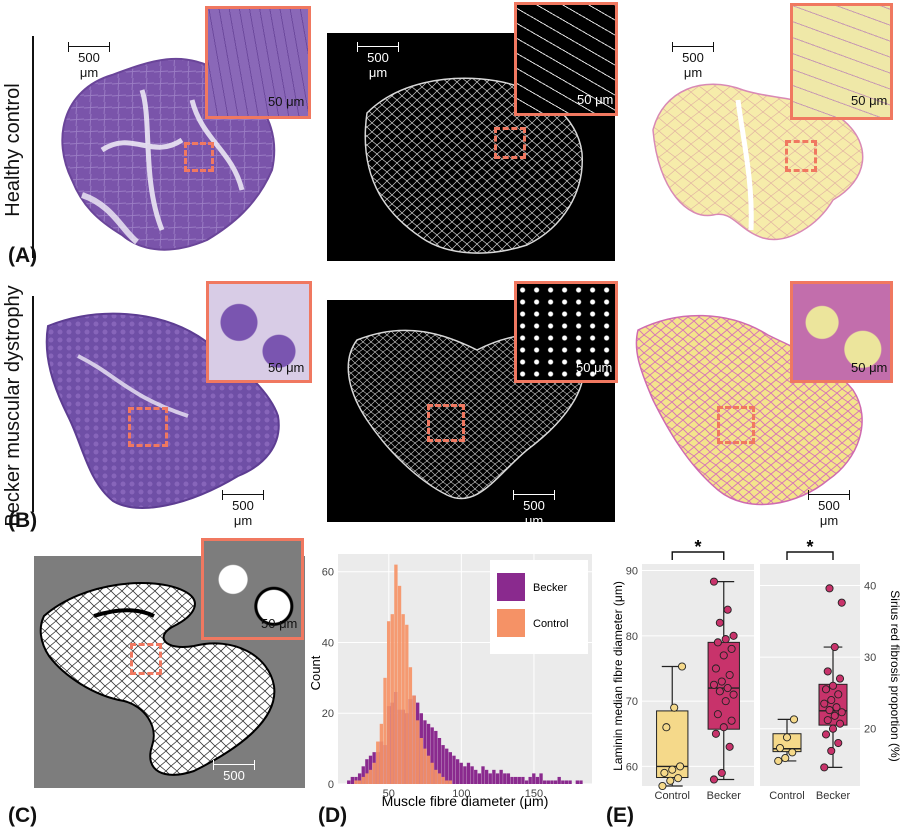 The height and width of the screenshot is (833, 900). I want to click on he-healthy-roi-box, so click(199, 157).